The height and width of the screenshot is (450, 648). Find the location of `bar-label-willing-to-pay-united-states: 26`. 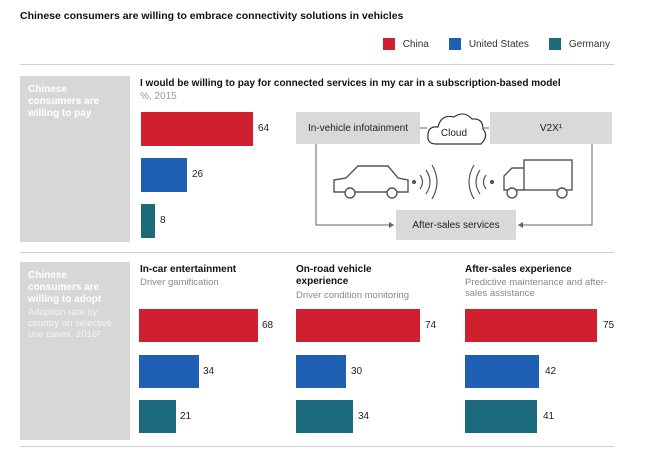

bar-label-willing-to-pay-united-states: 26 is located at coordinates (198, 174).